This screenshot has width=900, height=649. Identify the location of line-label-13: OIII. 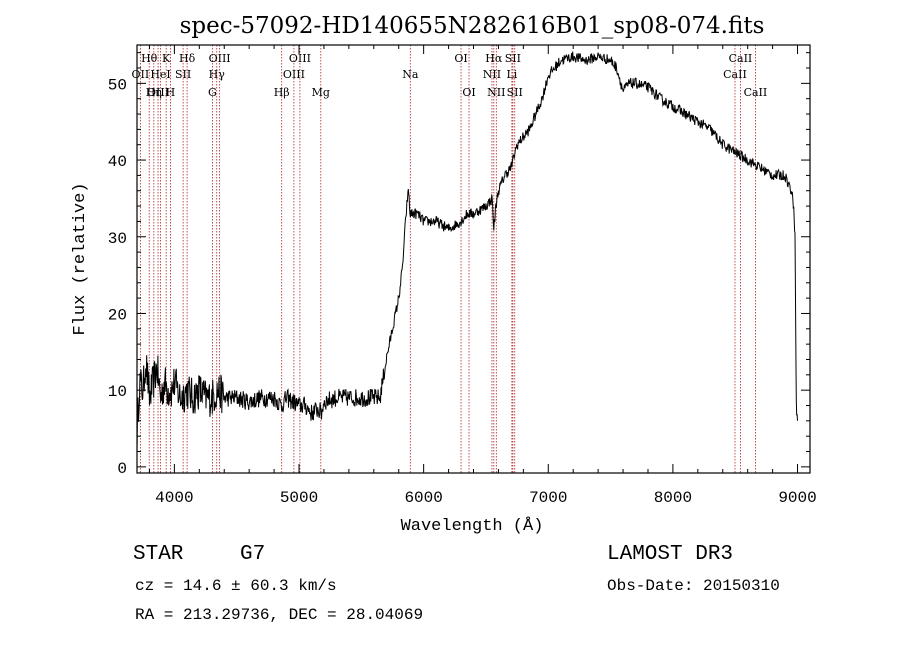
(294, 74).